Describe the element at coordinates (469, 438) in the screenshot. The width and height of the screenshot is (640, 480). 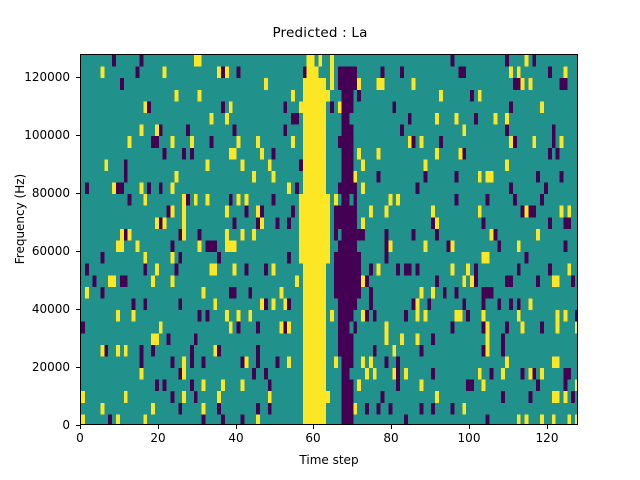
I see `x-tick-label: 100` at that location.